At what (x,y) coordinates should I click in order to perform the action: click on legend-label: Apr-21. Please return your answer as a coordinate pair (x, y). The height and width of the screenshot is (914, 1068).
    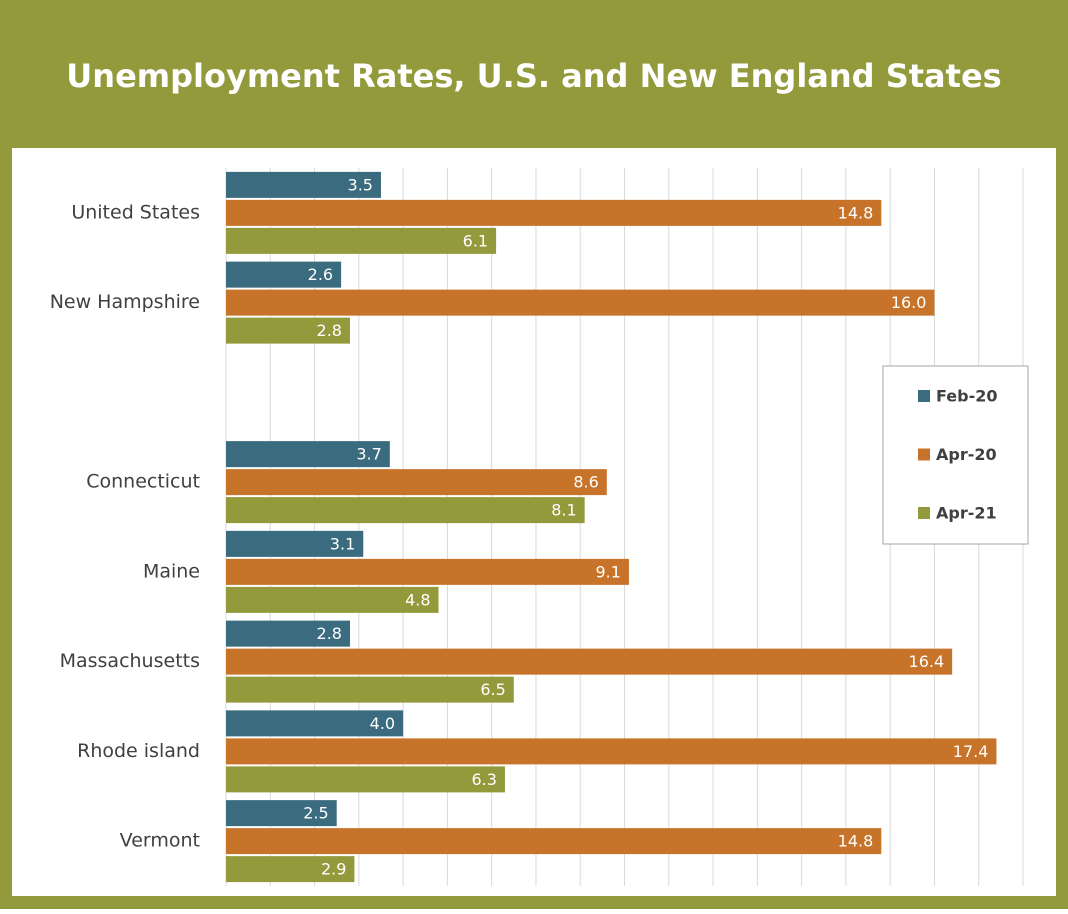
    Looking at the image, I should click on (966, 513).